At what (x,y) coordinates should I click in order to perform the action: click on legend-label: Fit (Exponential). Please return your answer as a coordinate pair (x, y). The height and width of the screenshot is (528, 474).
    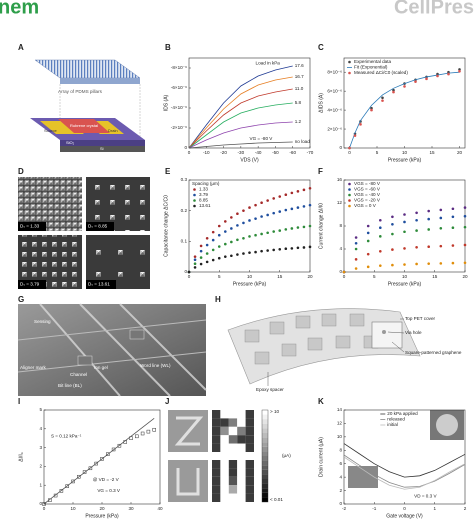
    Looking at the image, I should click on (371, 67).